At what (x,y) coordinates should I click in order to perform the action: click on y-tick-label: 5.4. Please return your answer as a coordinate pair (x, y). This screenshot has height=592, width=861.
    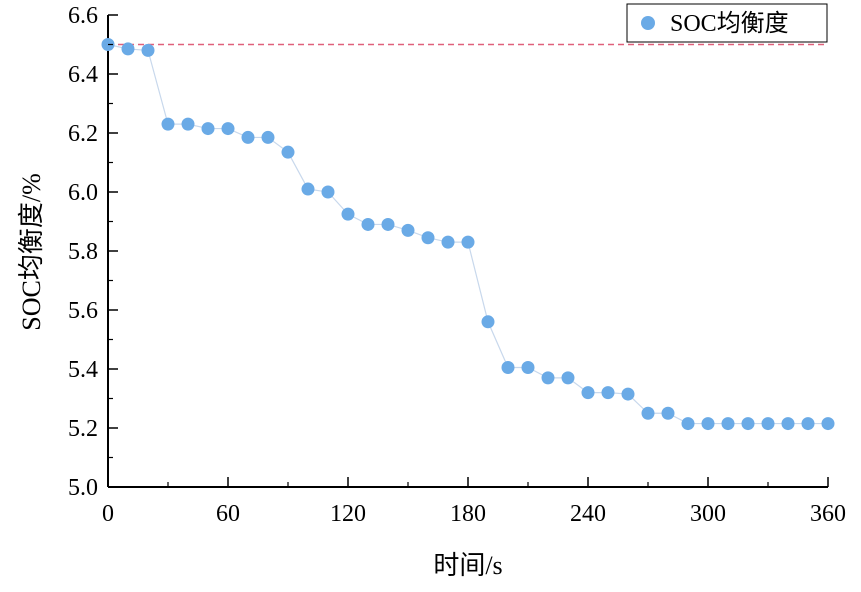
    Looking at the image, I should click on (83, 370).